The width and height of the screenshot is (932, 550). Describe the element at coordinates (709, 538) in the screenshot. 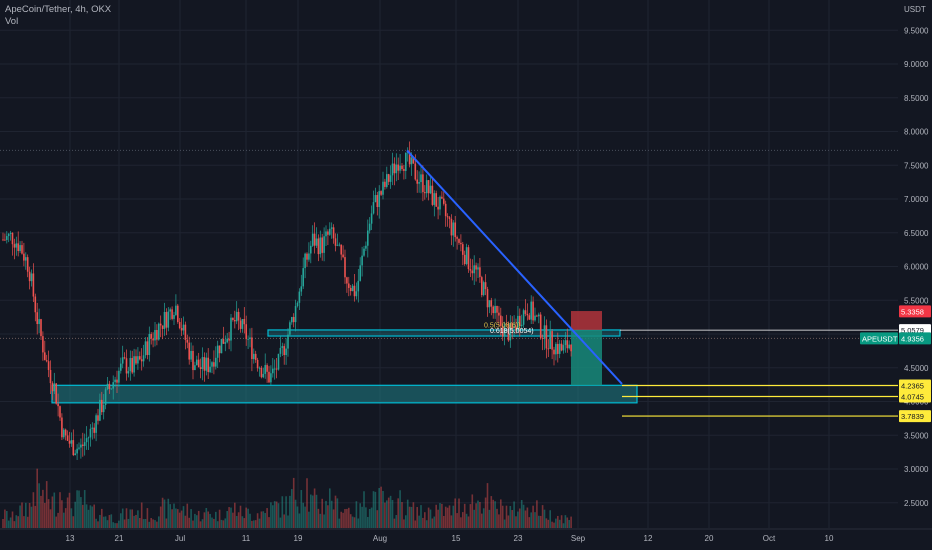

I see `time-tick-label: 20` at that location.